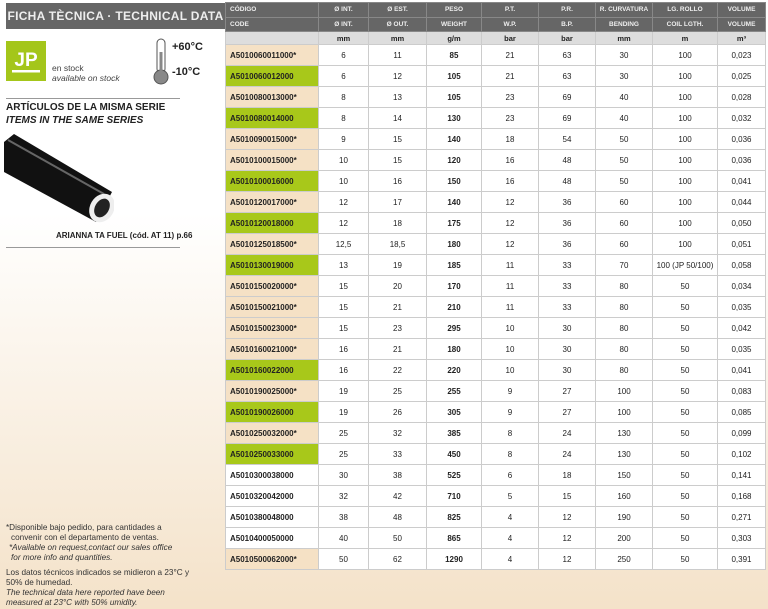  Describe the element at coordinates (272, 391) in the screenshot. I see `product-code: A5010190025000*` at that location.